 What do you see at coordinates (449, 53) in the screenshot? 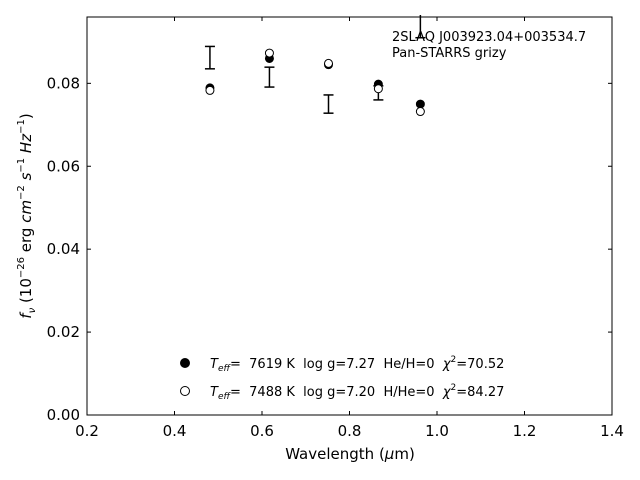
I see `annotation-survey: Pan-STARRS grizy` at bounding box center [449, 53].